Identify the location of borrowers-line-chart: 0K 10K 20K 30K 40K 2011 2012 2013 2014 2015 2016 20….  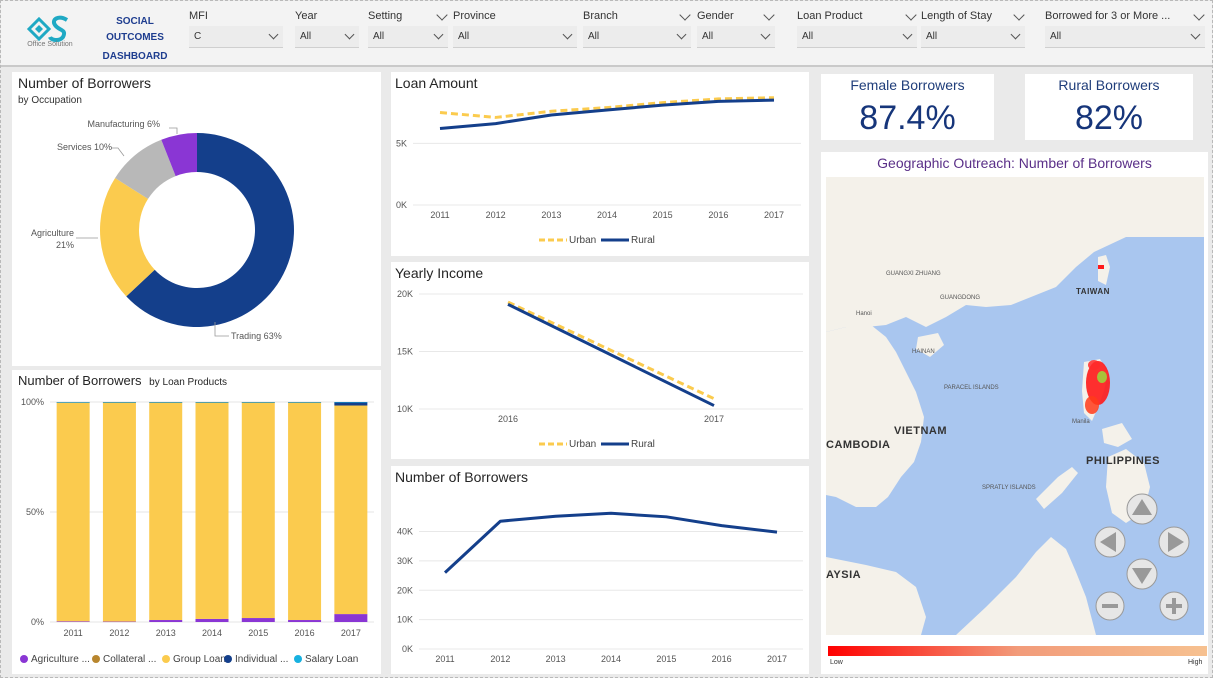
(600, 587).